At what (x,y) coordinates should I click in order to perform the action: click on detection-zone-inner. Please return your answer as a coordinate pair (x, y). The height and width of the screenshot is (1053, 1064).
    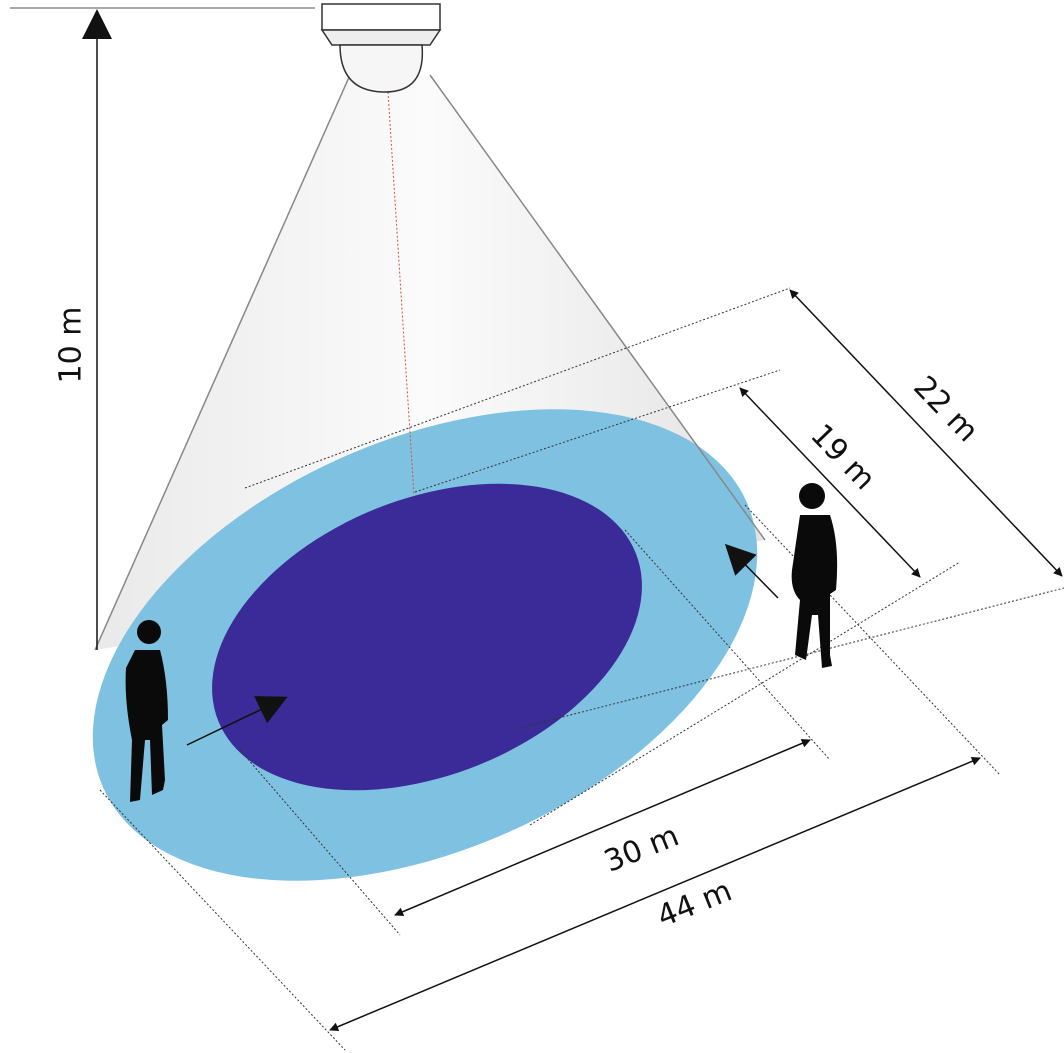
    Looking at the image, I should click on (427, 637).